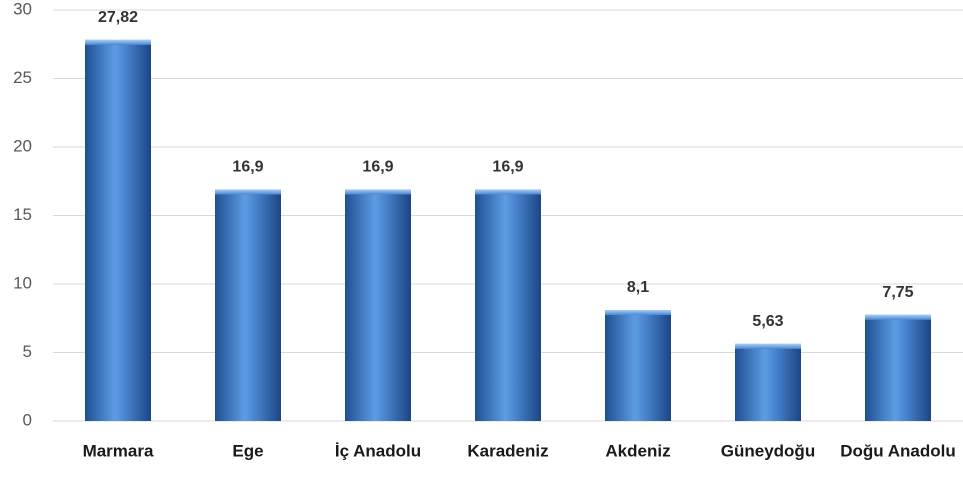  Describe the element at coordinates (22, 145) in the screenshot. I see `y-tick-label: 20` at that location.